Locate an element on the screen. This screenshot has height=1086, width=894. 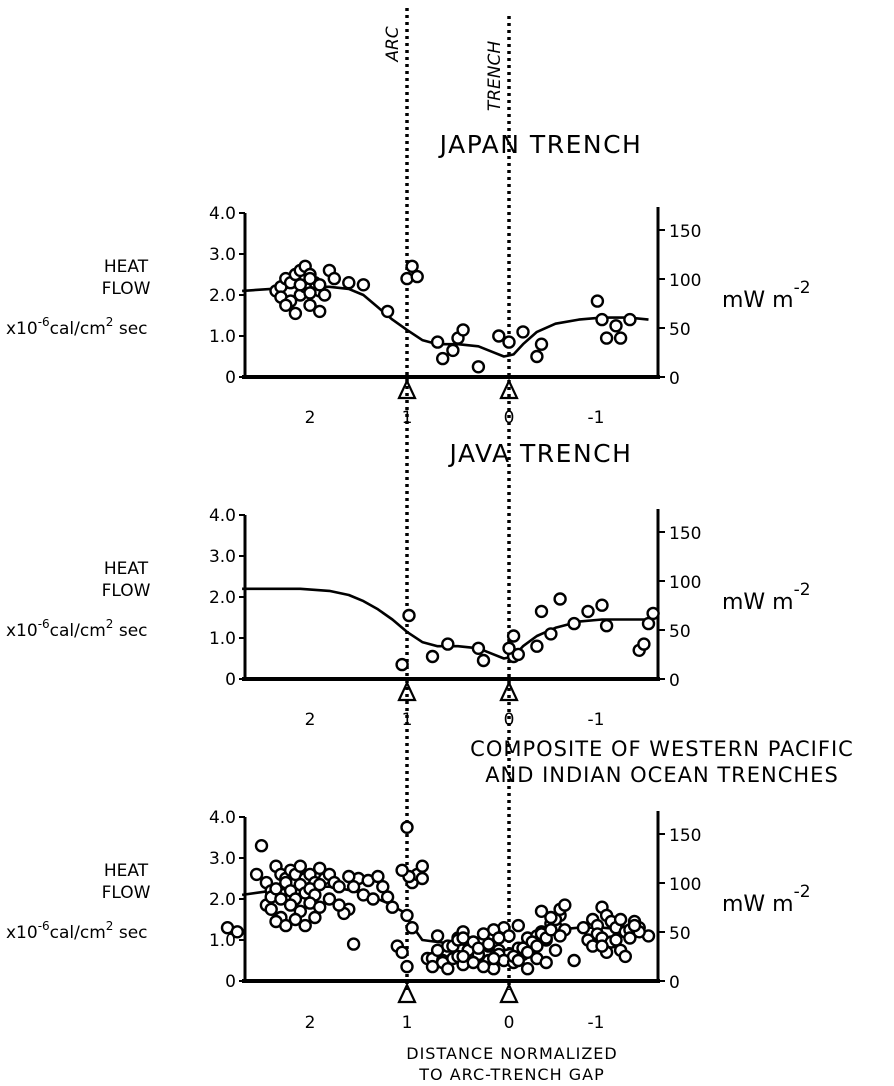
panel-title-line1: COMPOSITE OF WESTERN PACIFIC is located at coordinates (662, 749).